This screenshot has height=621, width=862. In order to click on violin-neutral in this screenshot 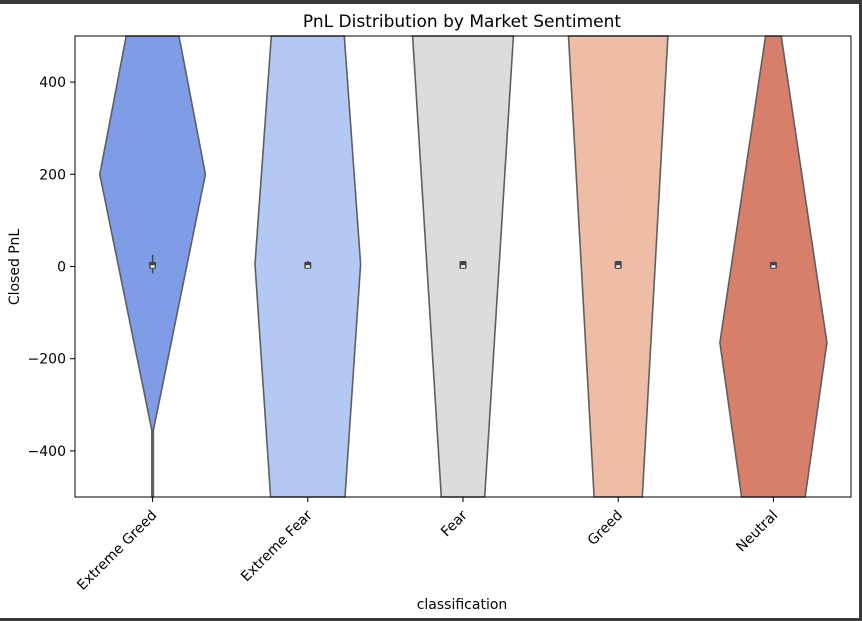, I will do `click(773, 266)`.